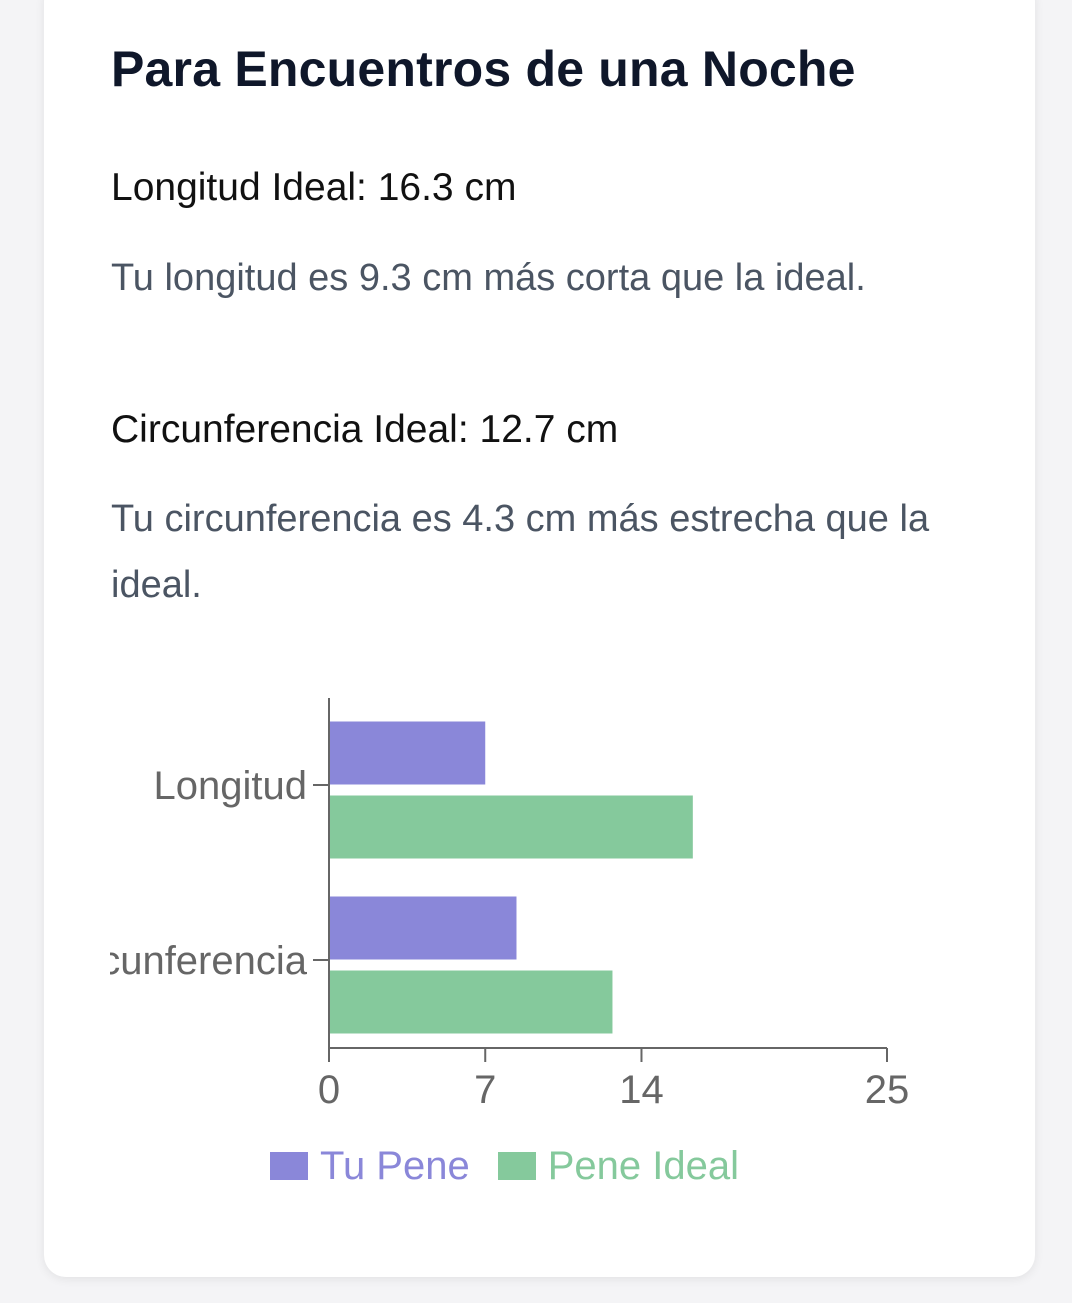 The width and height of the screenshot is (1072, 1303). I want to click on legend-swatch-ideal, so click(516, 1166).